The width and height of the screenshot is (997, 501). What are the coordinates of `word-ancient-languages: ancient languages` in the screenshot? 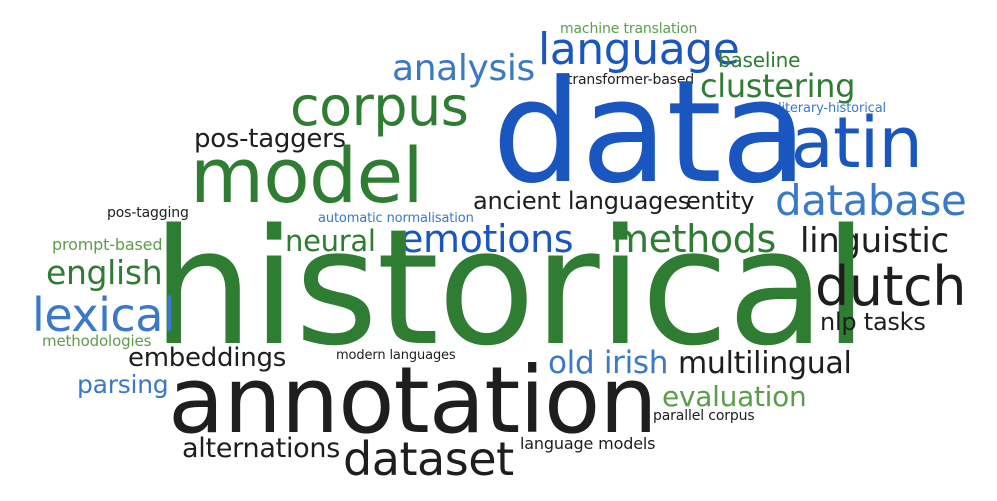 It's located at (581, 201).